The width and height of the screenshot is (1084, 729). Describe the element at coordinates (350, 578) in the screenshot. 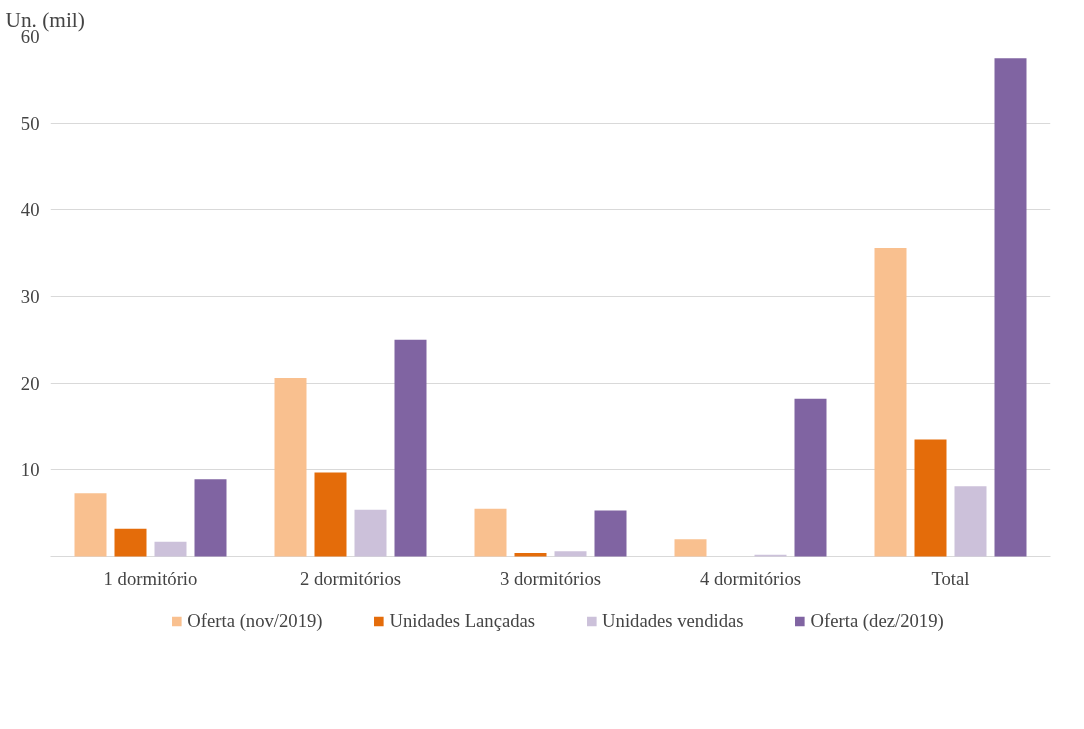

I see `x-tick-label: 2 dormitórios` at that location.